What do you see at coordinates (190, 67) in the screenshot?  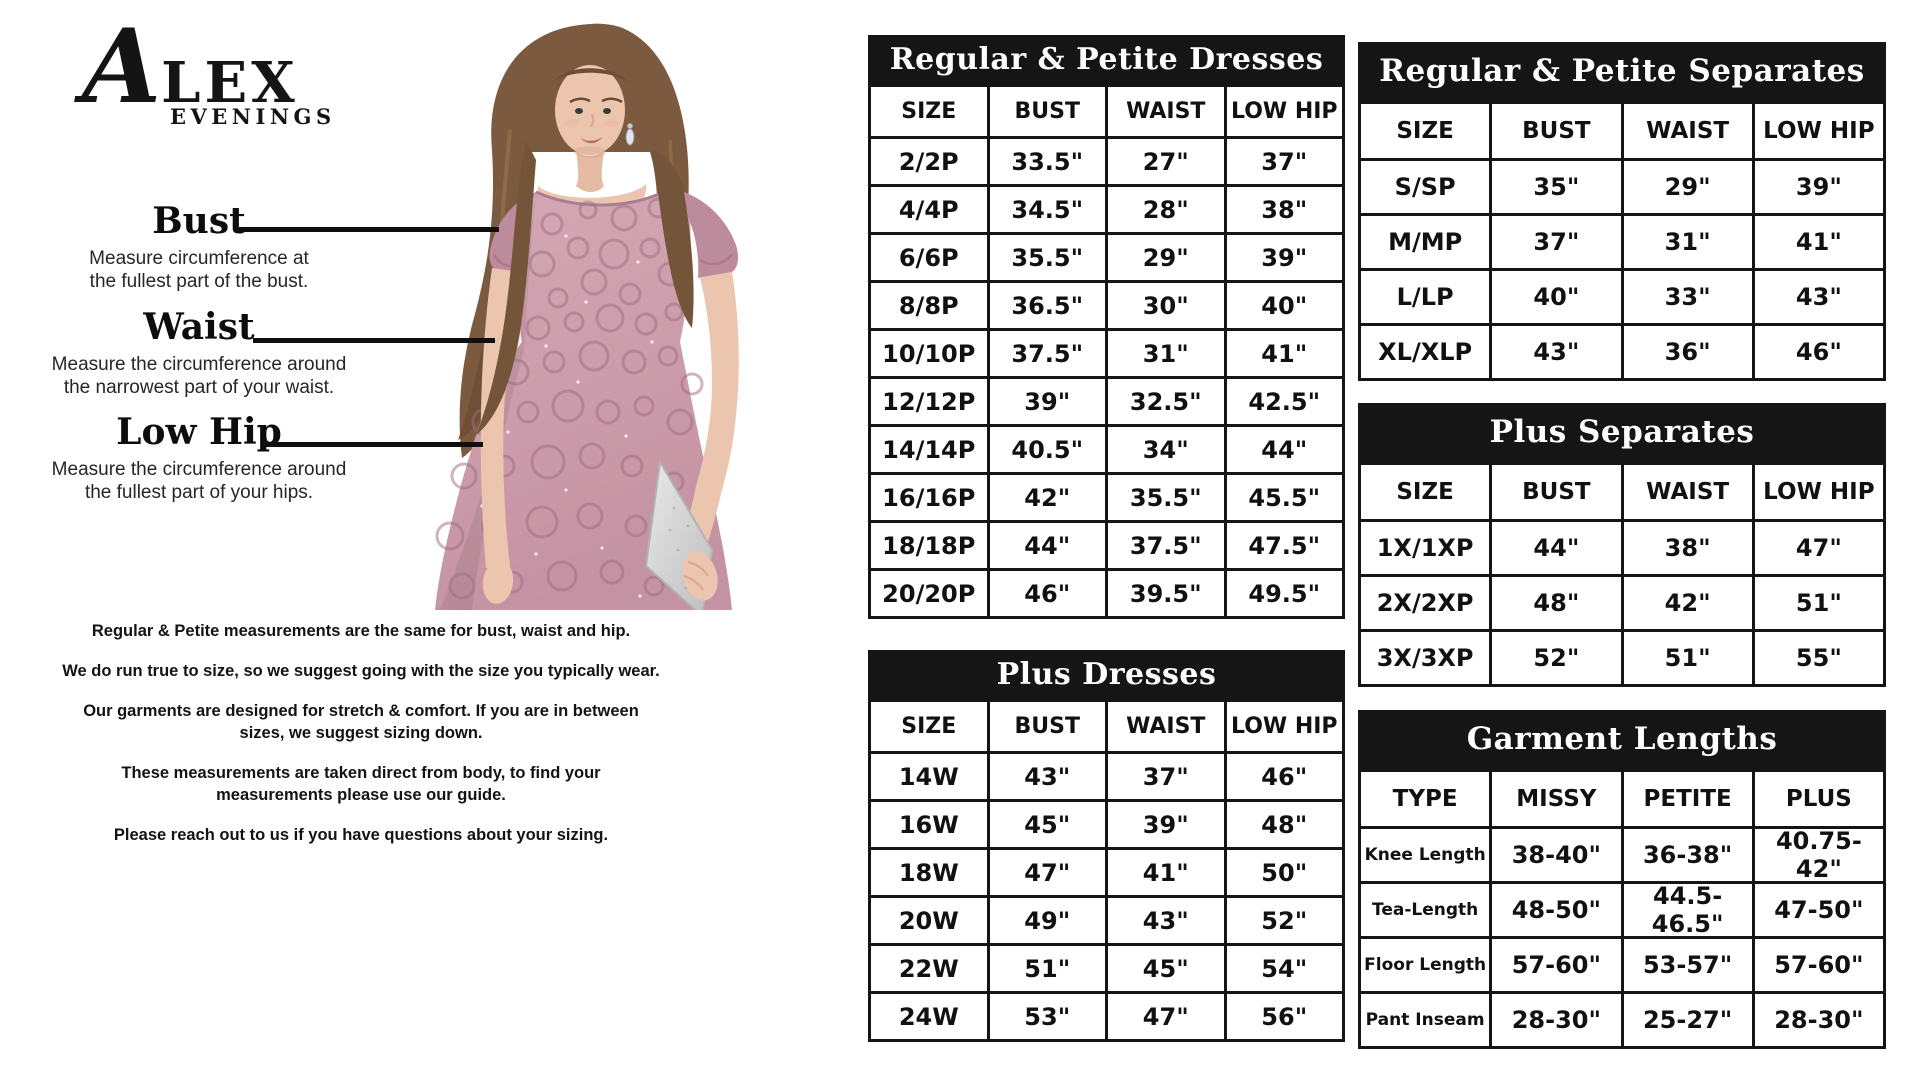 I see `brand-name: ALEX` at bounding box center [190, 67].